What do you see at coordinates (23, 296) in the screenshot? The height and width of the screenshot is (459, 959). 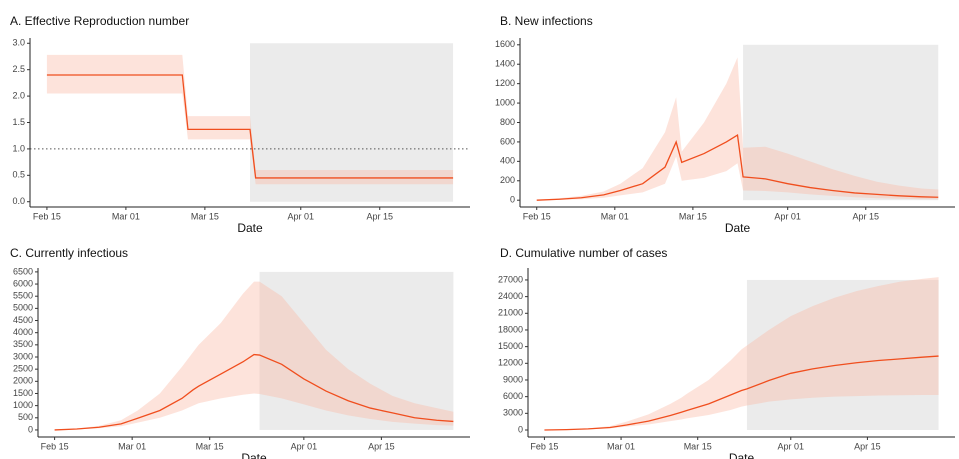 I see `y-tick-label: 5500` at bounding box center [23, 296].